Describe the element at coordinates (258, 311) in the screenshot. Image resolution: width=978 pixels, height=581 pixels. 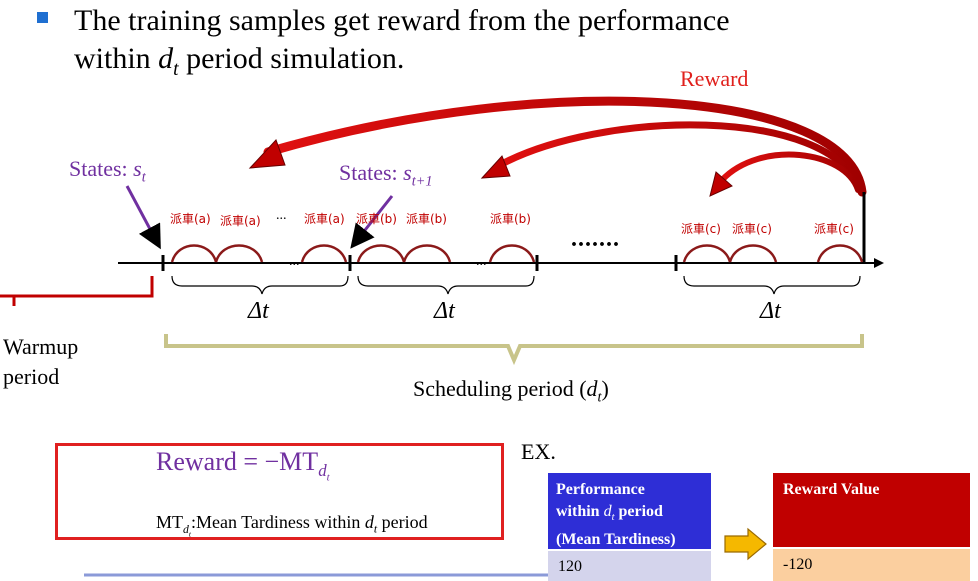
I see `delta-t-label-1: Δt` at that location.